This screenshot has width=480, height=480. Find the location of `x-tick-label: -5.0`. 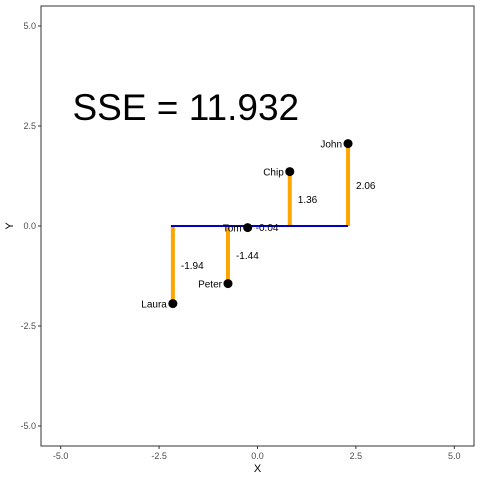

x-tick-label: -5.0 is located at coordinates (61, 456).